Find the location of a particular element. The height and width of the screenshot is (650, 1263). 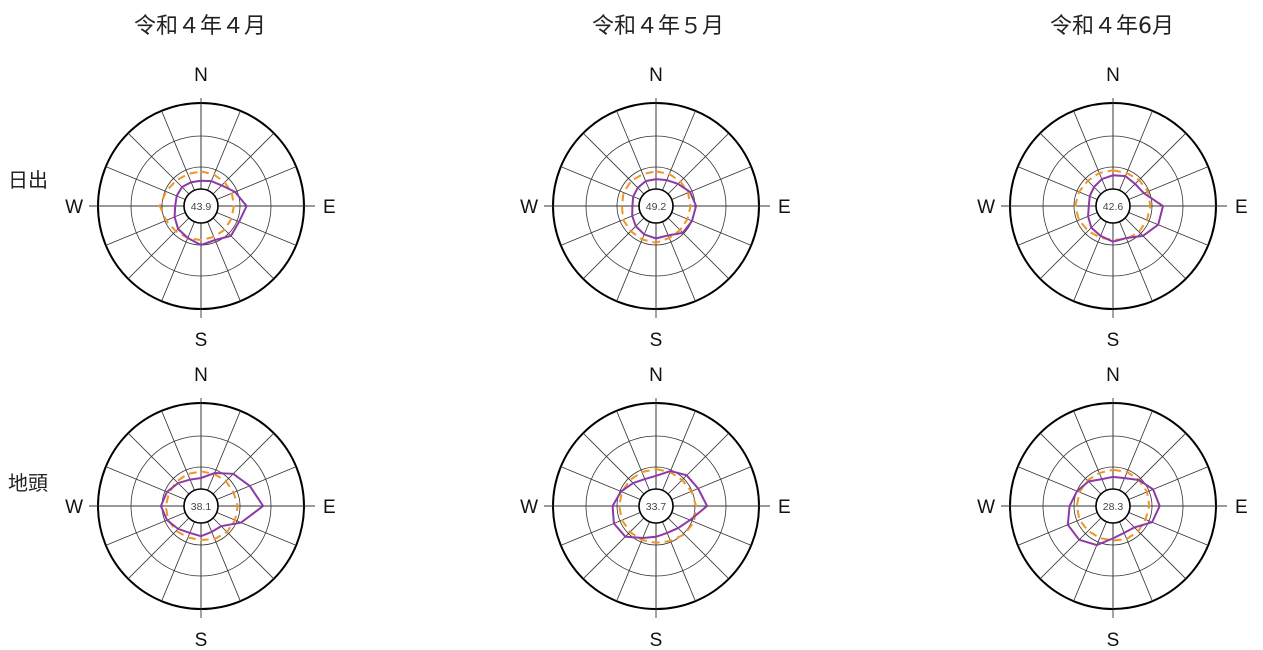

column-title-april: 令和４年４月 is located at coordinates (199, 26).